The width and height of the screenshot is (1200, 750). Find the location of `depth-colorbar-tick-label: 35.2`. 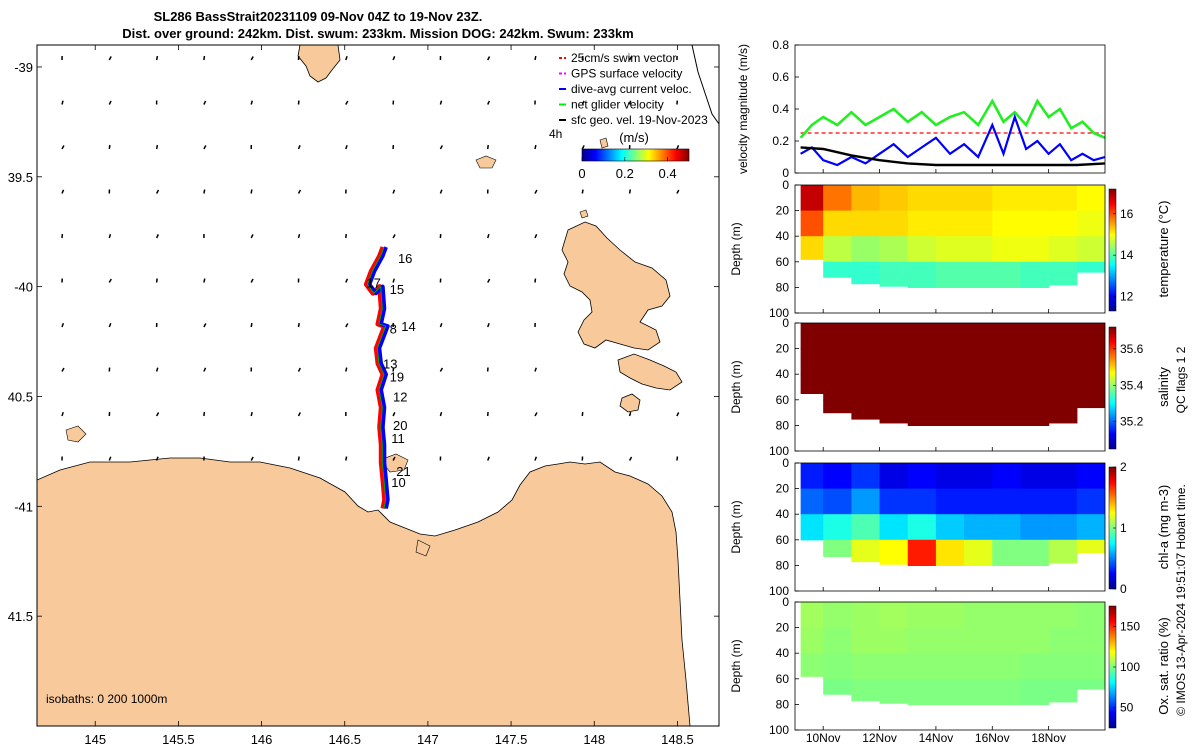

depth-colorbar-tick-label: 35.2 is located at coordinates (1132, 422).